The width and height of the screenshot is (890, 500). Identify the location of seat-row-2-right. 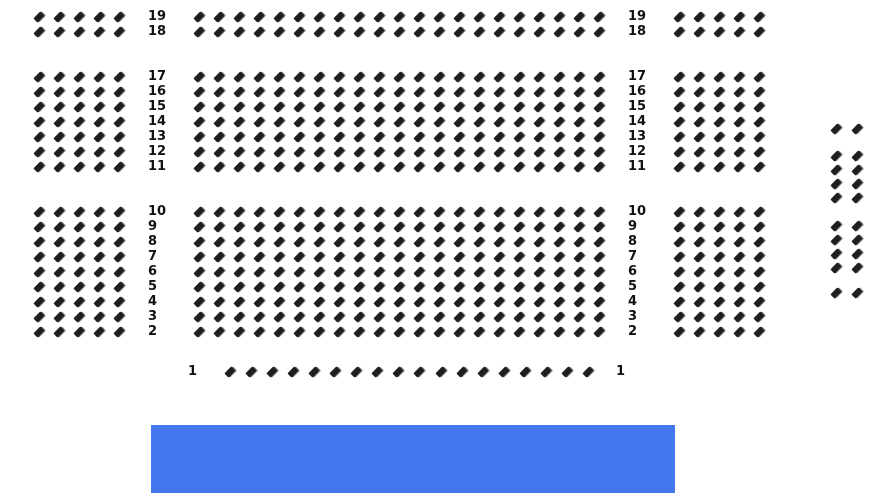
(719, 332).